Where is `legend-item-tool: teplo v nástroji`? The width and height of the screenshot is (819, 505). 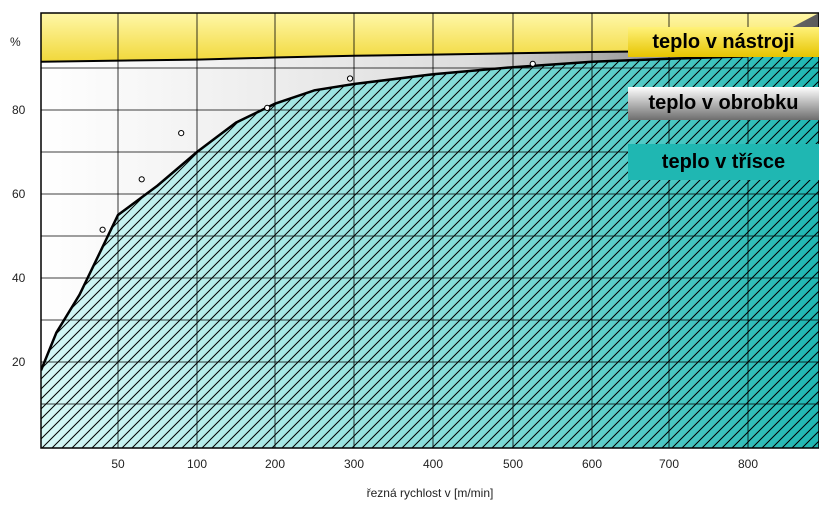 legend-item-tool: teplo v nástroji is located at coordinates (723, 42).